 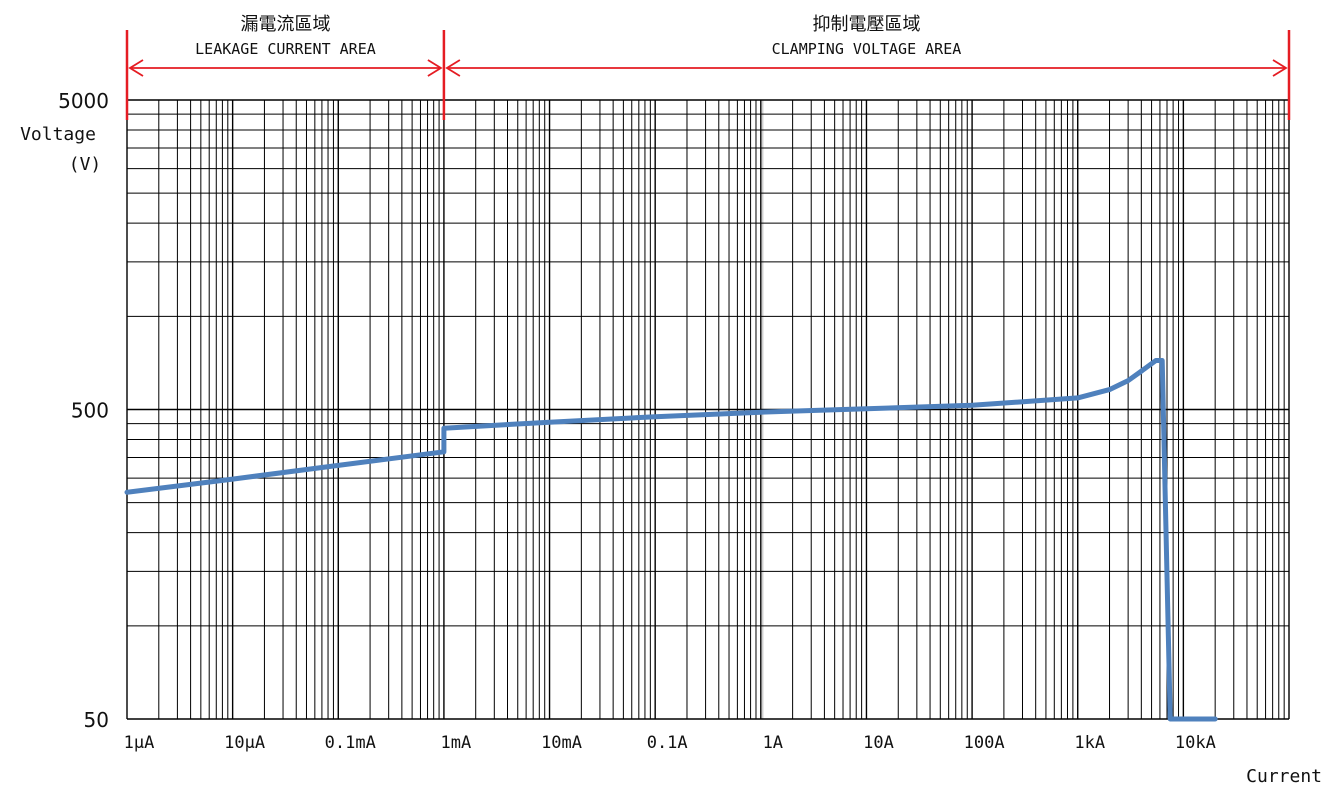 I want to click on region-label-zh: 抑制電壓區域, so click(x=866, y=24).